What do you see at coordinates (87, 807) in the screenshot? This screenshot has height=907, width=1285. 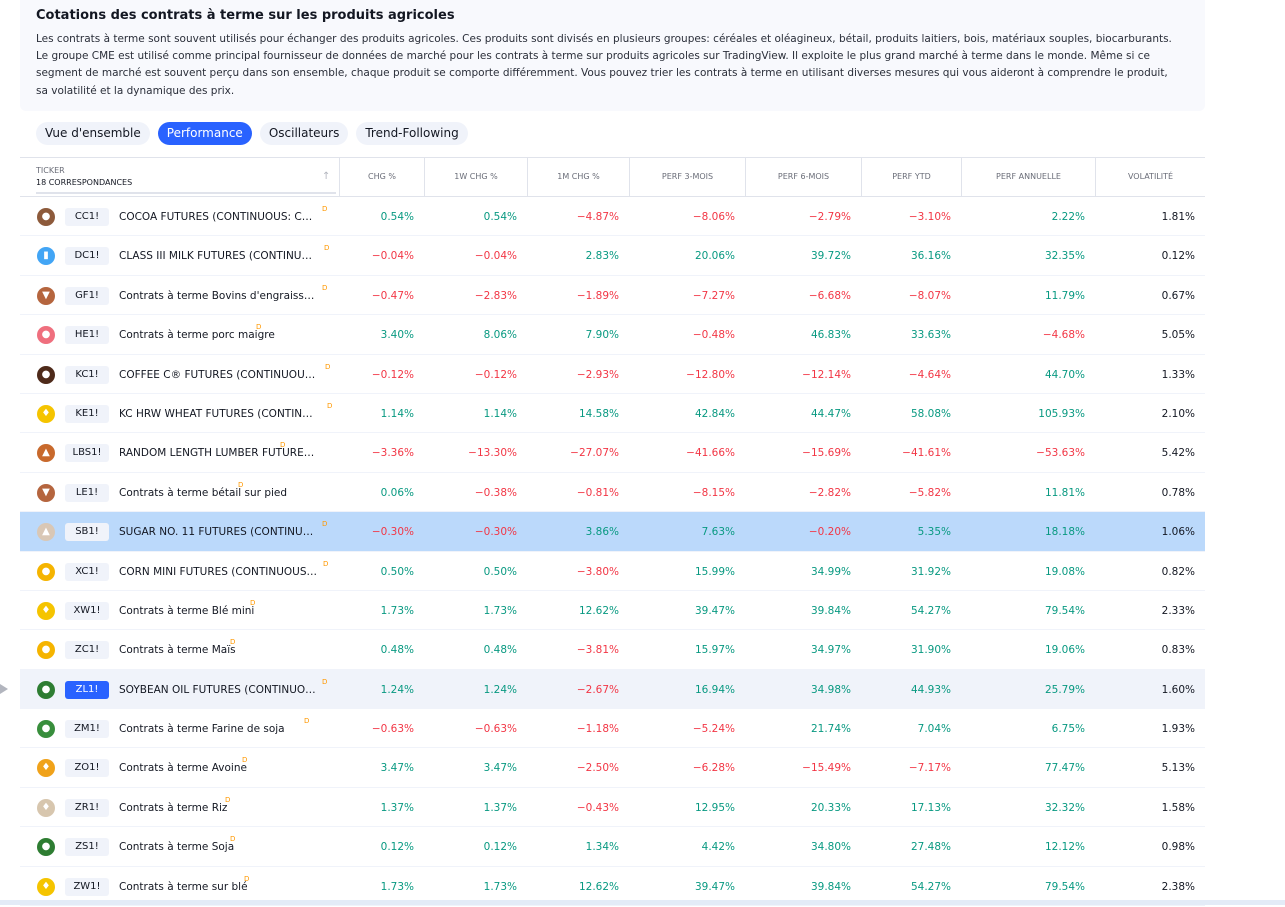 I see `ticker-badge: ZR1!` at bounding box center [87, 807].